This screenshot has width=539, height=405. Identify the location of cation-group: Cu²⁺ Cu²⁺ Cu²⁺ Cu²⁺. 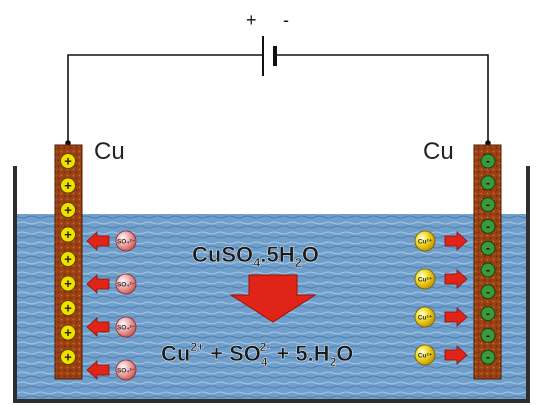
(441, 298).